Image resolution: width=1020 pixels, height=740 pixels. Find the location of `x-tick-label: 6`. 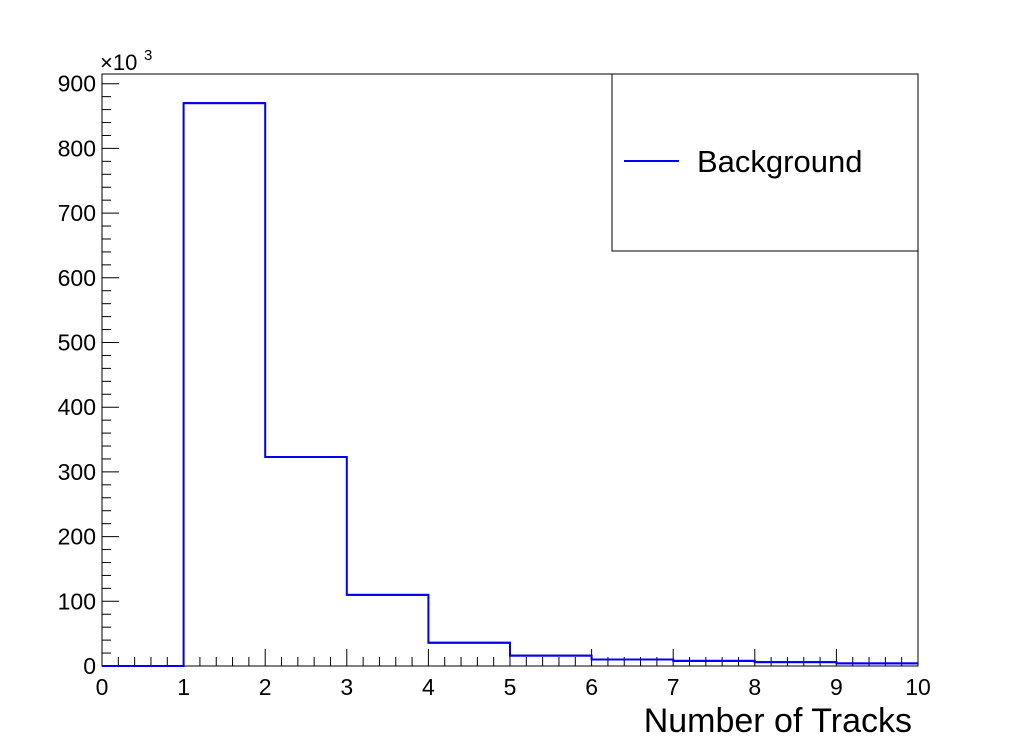

x-tick-label: 6 is located at coordinates (591, 687).